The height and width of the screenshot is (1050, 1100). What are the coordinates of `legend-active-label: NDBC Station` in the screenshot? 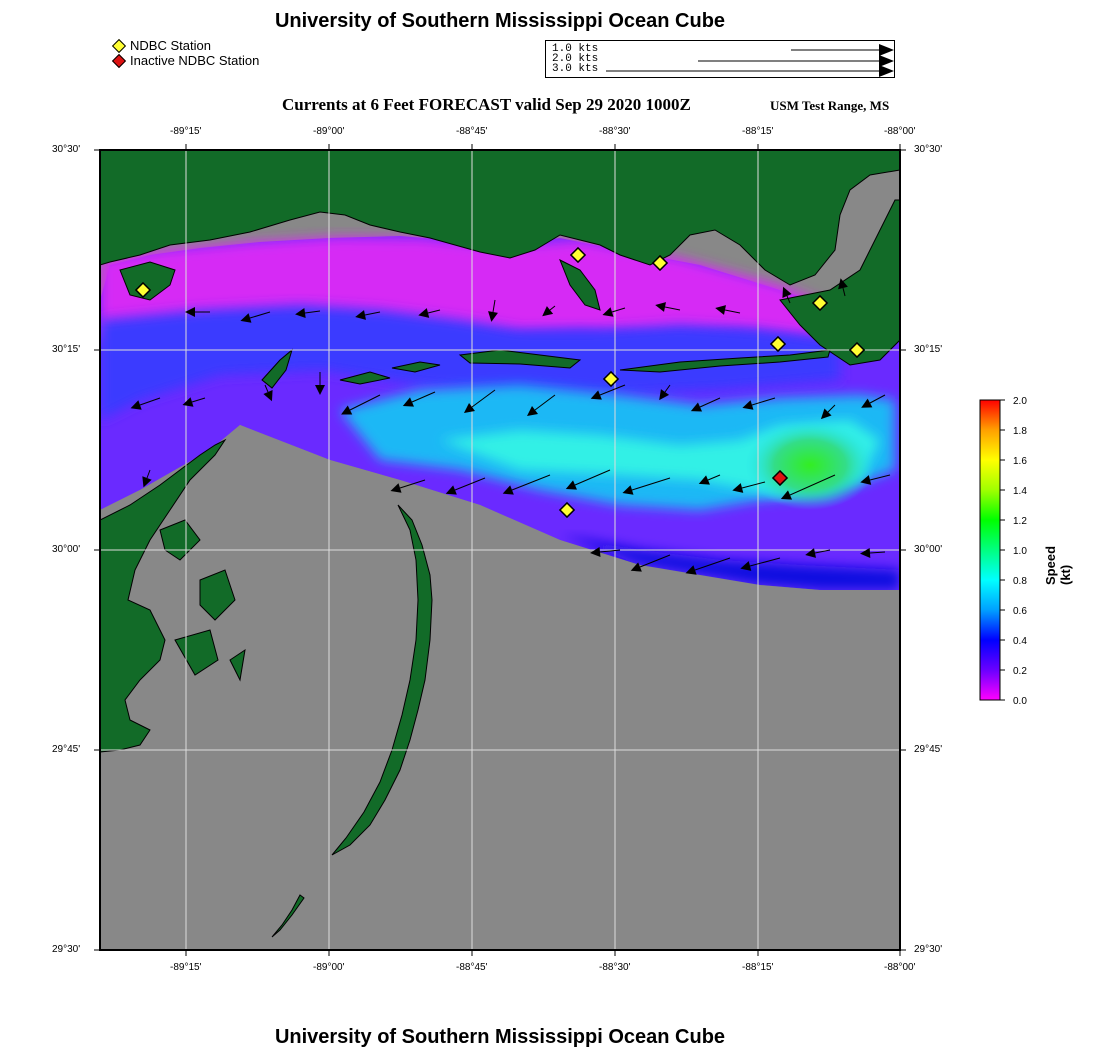 It's located at (170, 45).